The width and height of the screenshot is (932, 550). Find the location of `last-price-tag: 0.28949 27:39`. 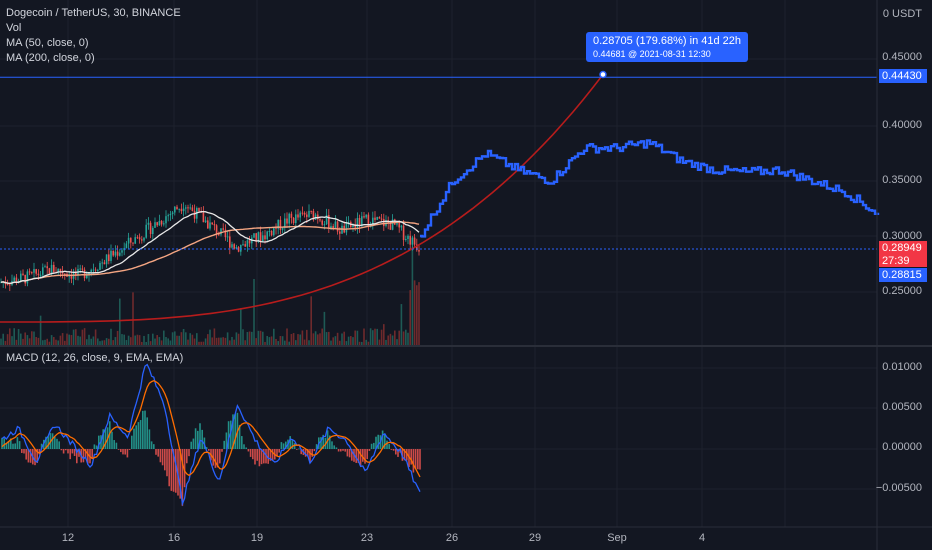

last-price-tag: 0.28949 27:39 is located at coordinates (903, 254).